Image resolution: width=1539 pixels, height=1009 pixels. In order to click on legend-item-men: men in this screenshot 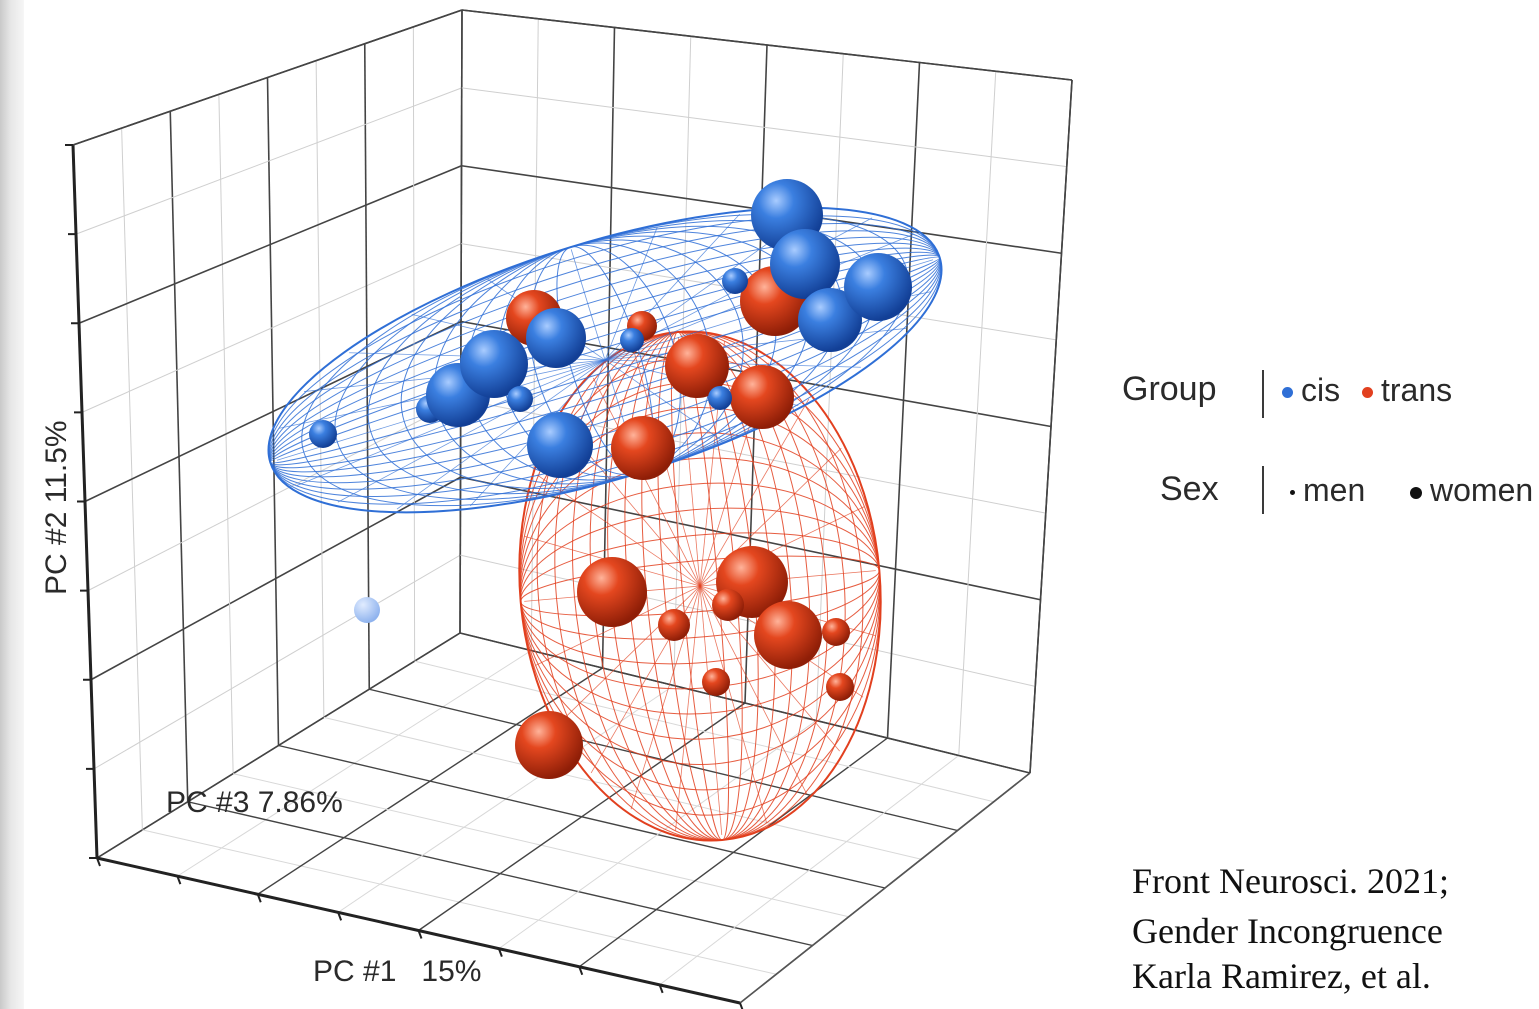, I will do `click(1327, 490)`.